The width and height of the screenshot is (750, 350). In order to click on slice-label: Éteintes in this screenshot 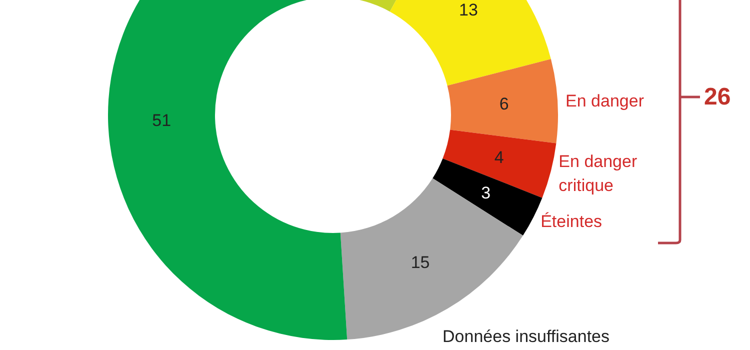, I will do `click(571, 220)`.